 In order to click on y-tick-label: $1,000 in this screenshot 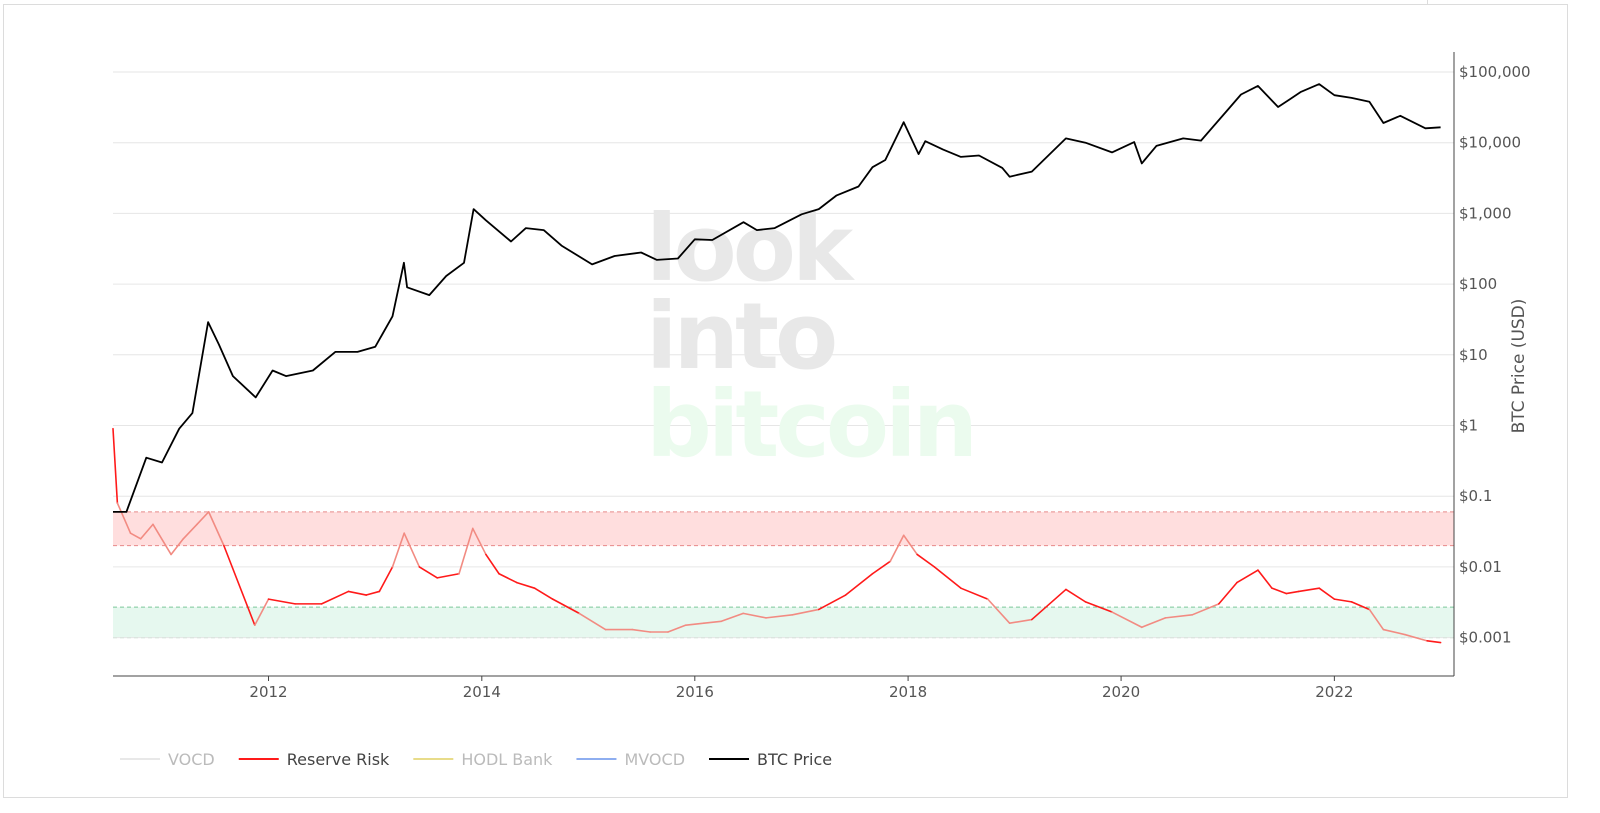, I will do `click(1485, 213)`.